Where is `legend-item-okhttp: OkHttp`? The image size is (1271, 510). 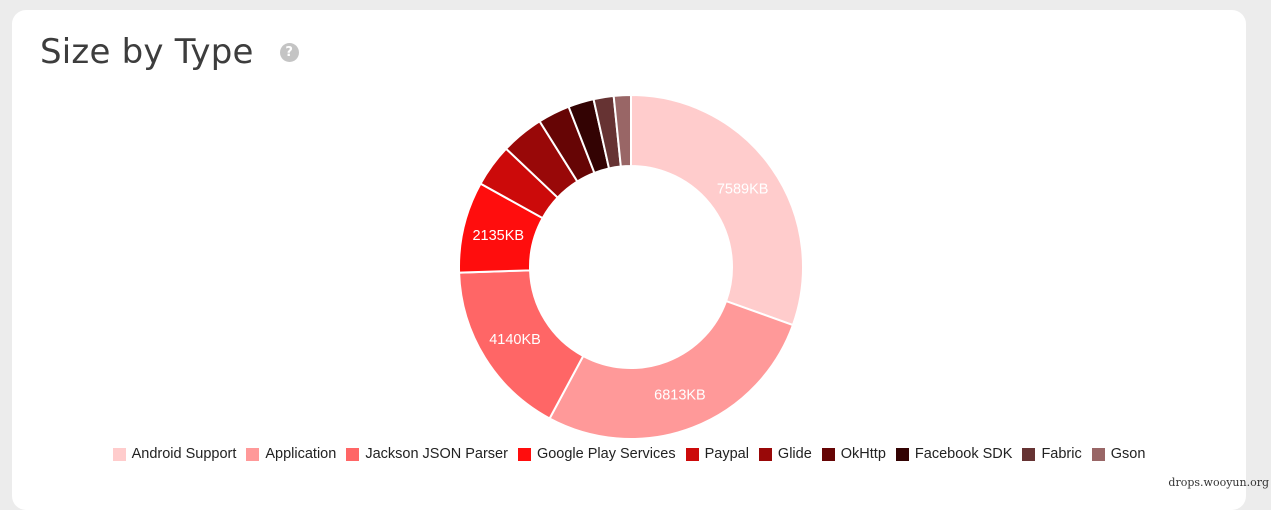 legend-item-okhttp: OkHttp is located at coordinates (854, 454).